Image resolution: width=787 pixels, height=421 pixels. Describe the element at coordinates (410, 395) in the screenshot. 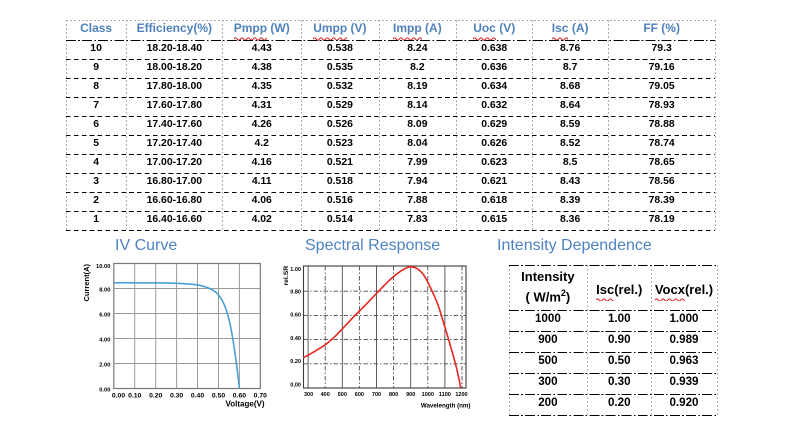

I see `svg-text: 900` at that location.